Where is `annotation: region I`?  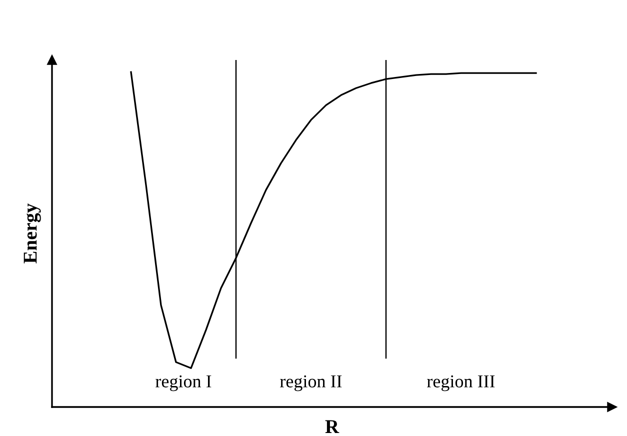 annotation: region I is located at coordinates (184, 383).